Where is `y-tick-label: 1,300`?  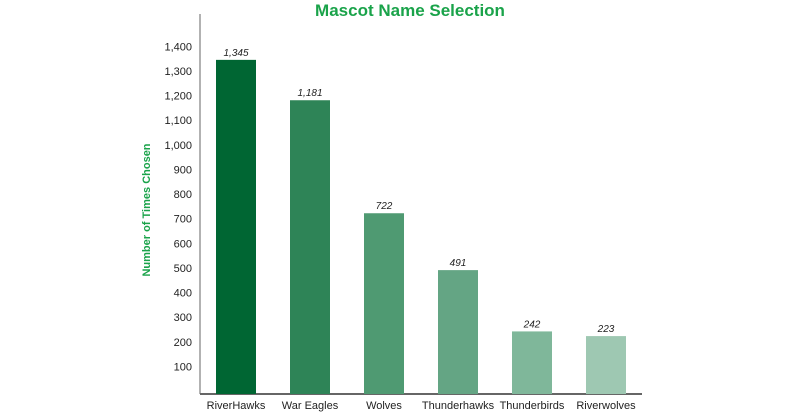 y-tick-label: 1,300 is located at coordinates (178, 72).